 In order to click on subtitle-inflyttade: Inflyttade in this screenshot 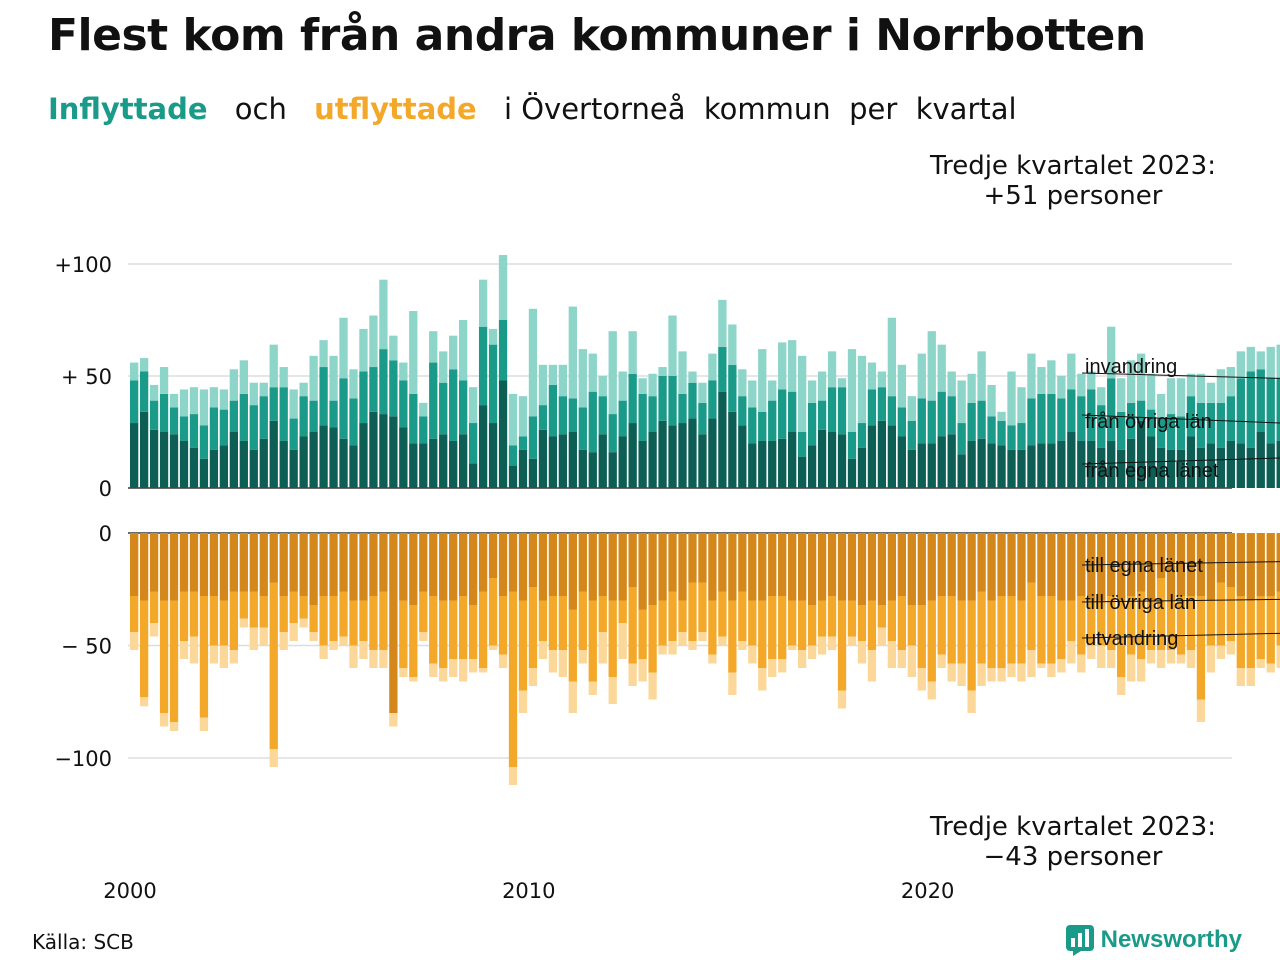, I will do `click(128, 109)`.